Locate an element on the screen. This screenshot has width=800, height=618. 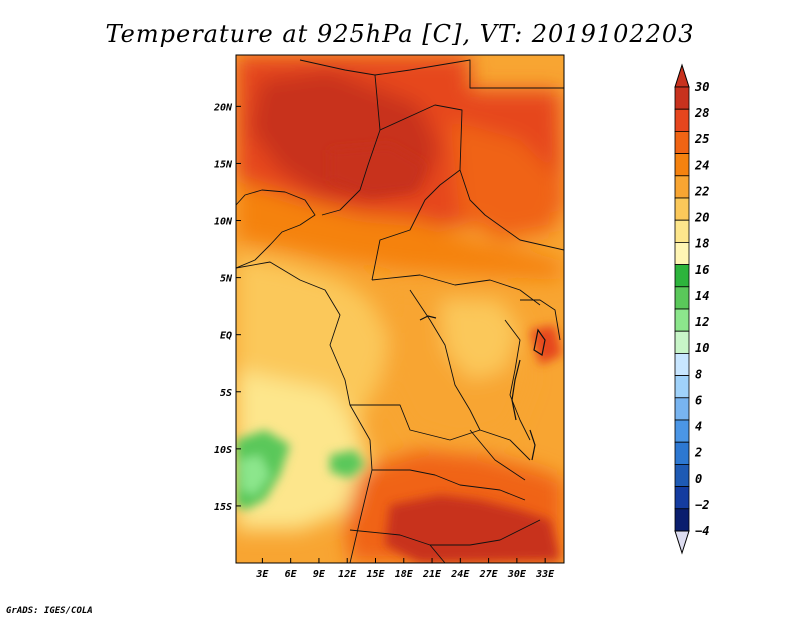
x-tick-label: 27E is located at coordinates (489, 574).